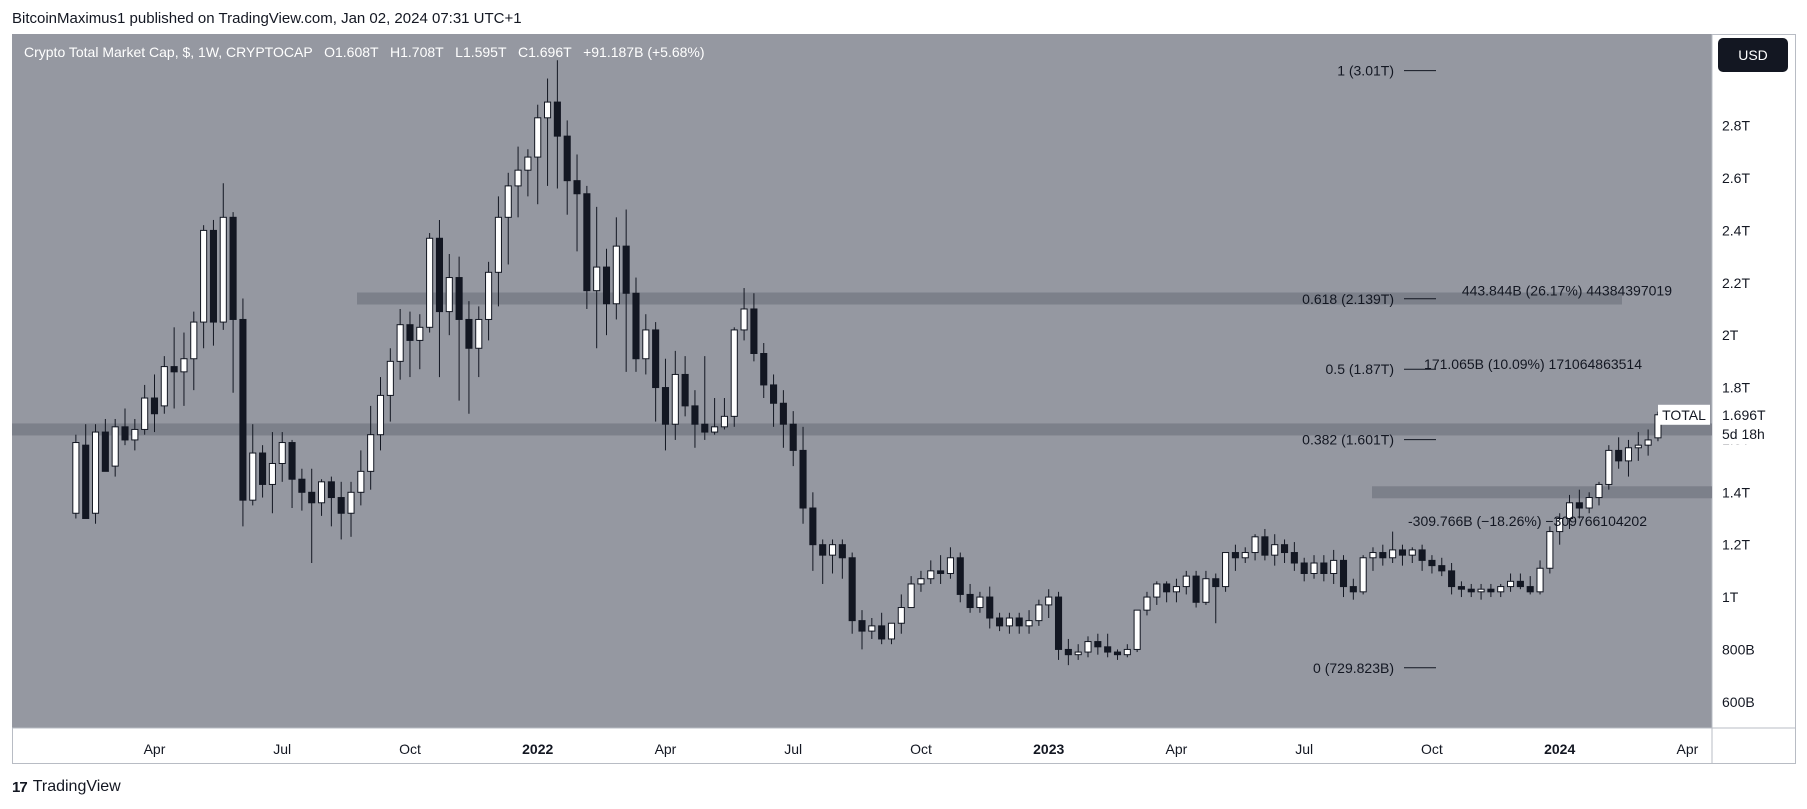  Describe the element at coordinates (1736, 388) in the screenshot. I see `price-tick-label: 1.8T` at that location.